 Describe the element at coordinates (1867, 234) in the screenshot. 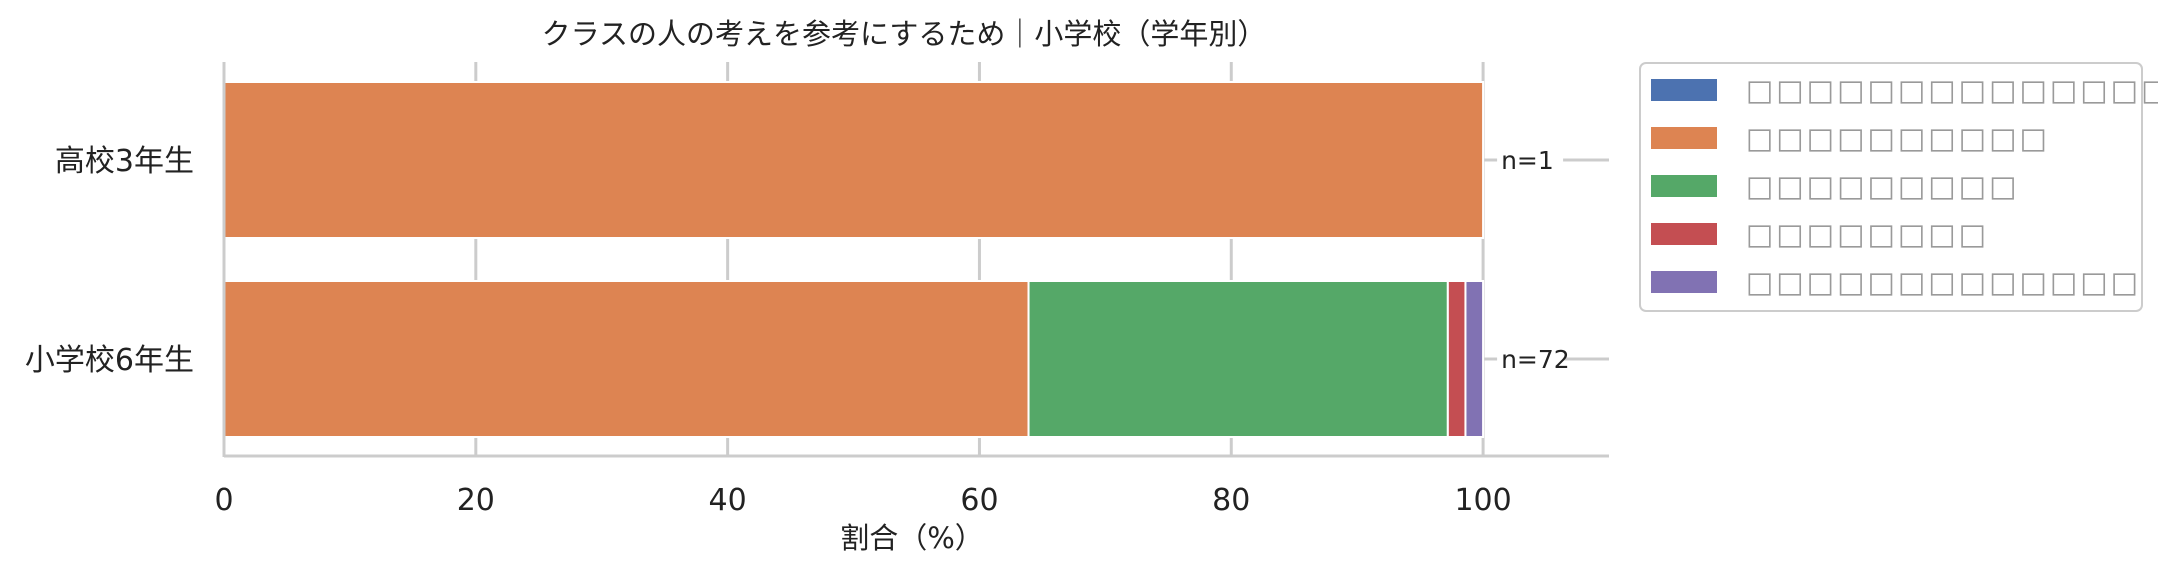

I see `legend-label: □□□□□□□□` at that location.